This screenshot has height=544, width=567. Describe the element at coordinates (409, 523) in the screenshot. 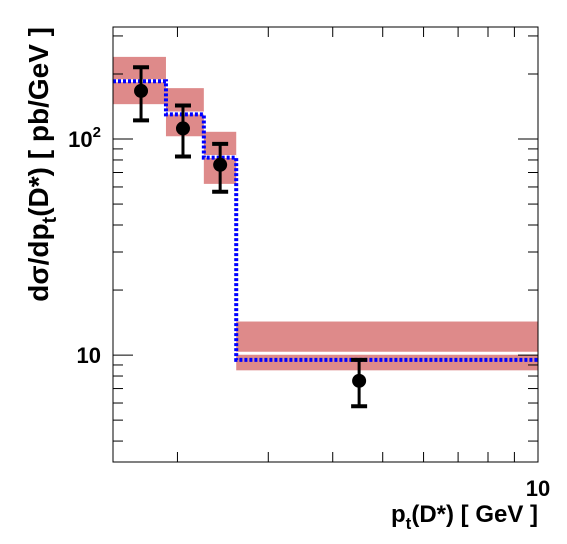

I see `x-axis-label-sub: t` at that location.